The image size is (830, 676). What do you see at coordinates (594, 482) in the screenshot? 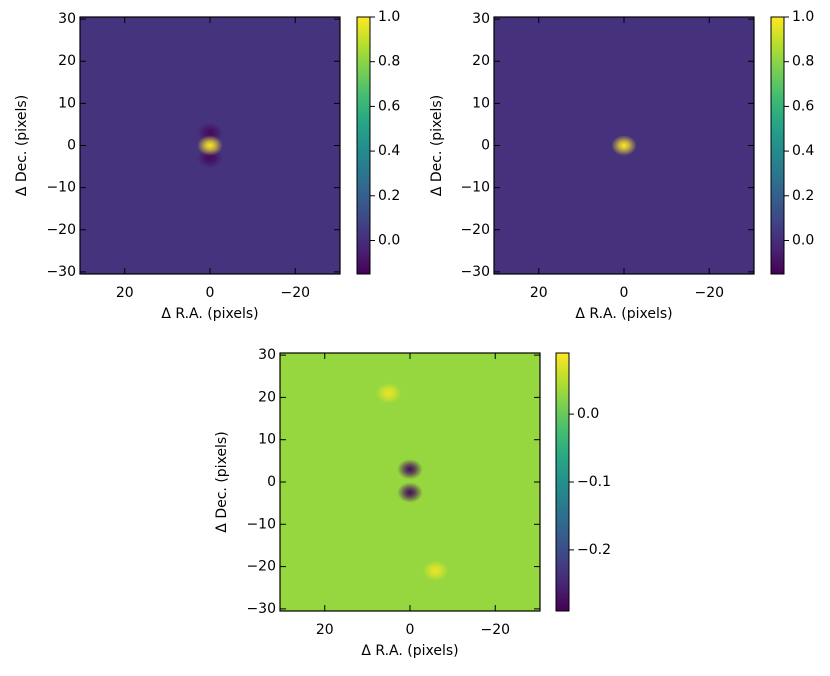
I see `colorbar-tick-label: −0.1` at bounding box center [594, 482].